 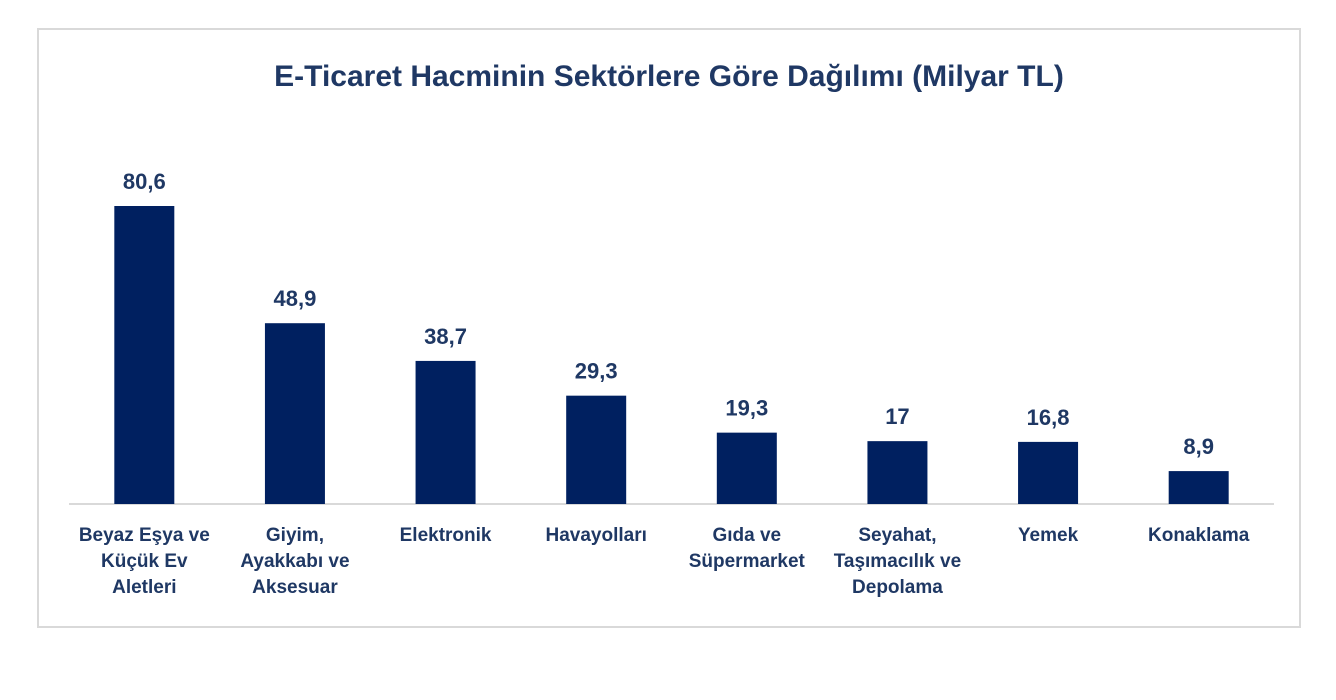 I want to click on category-label-line: Süpermarket, so click(x=746, y=561).